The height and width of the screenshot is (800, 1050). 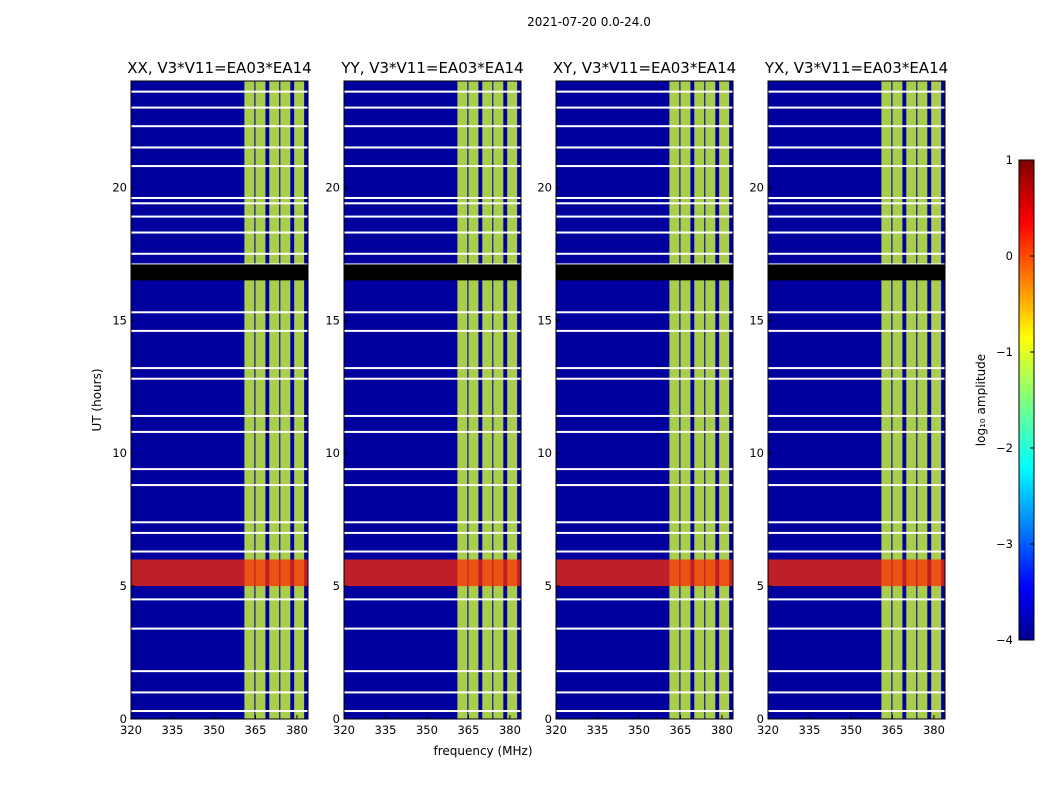 I want to click on colorbar-tick-label: −1, so click(x=1004, y=352).